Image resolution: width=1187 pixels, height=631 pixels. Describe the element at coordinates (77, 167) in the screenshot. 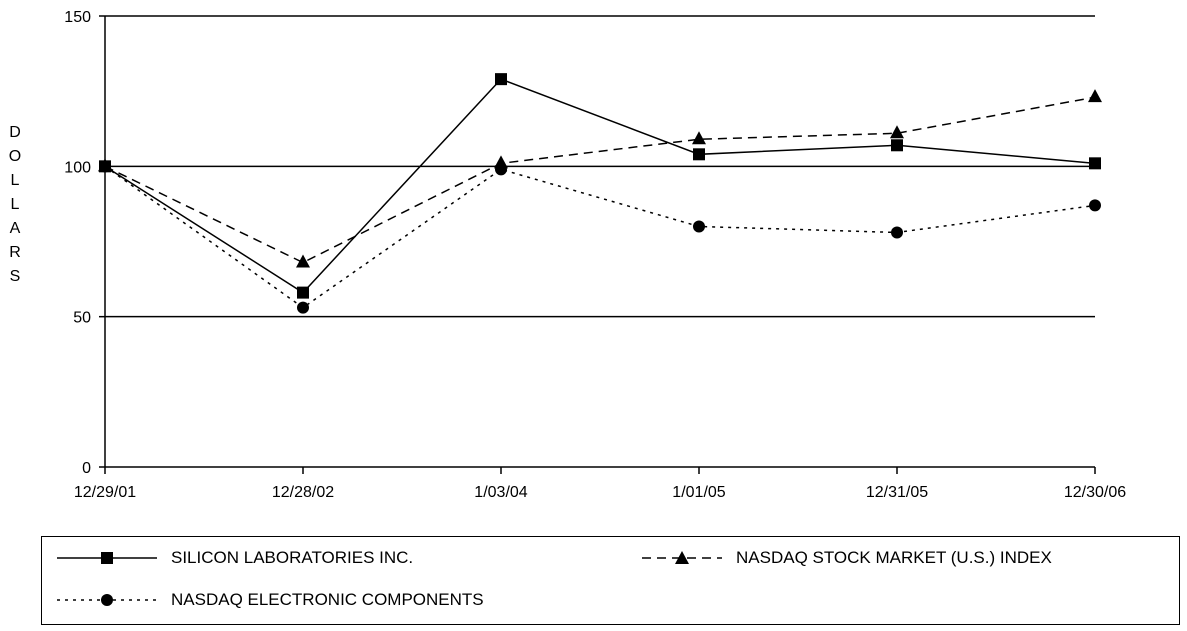

I see `y-tick-label: 100` at that location.